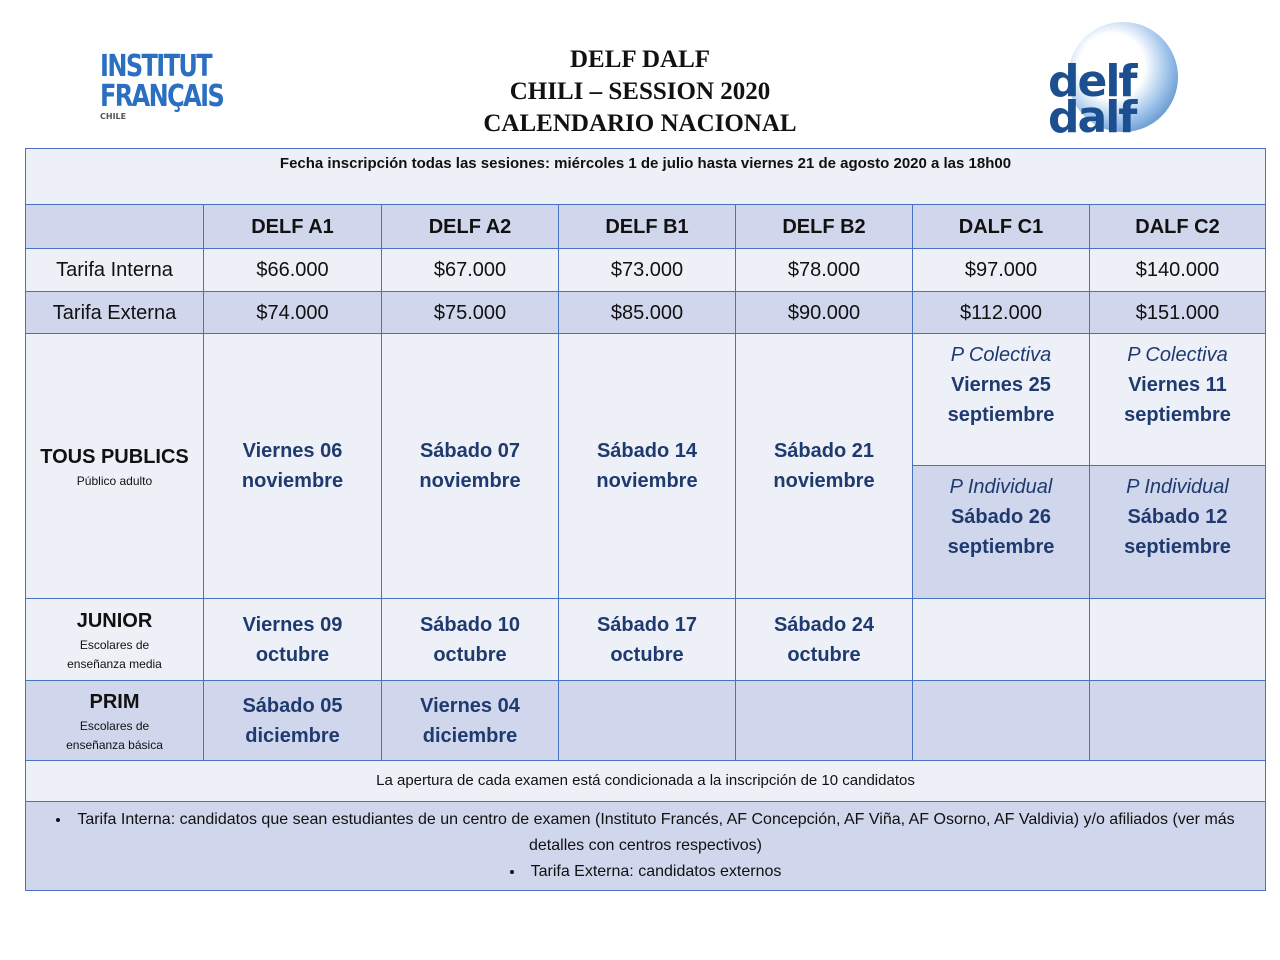 This screenshot has width=1280, height=960. I want to click on table-cell: Sábado 17 octubre, so click(647, 639).